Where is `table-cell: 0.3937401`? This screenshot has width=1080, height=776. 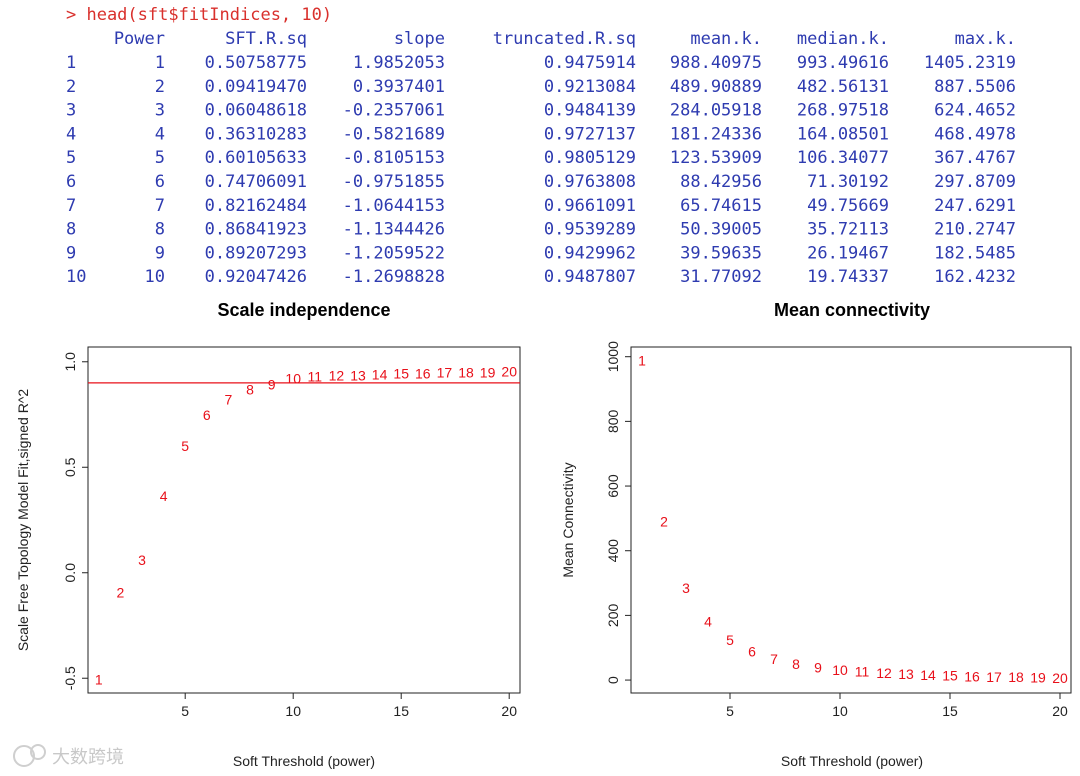 table-cell: 0.3937401 is located at coordinates (399, 87).